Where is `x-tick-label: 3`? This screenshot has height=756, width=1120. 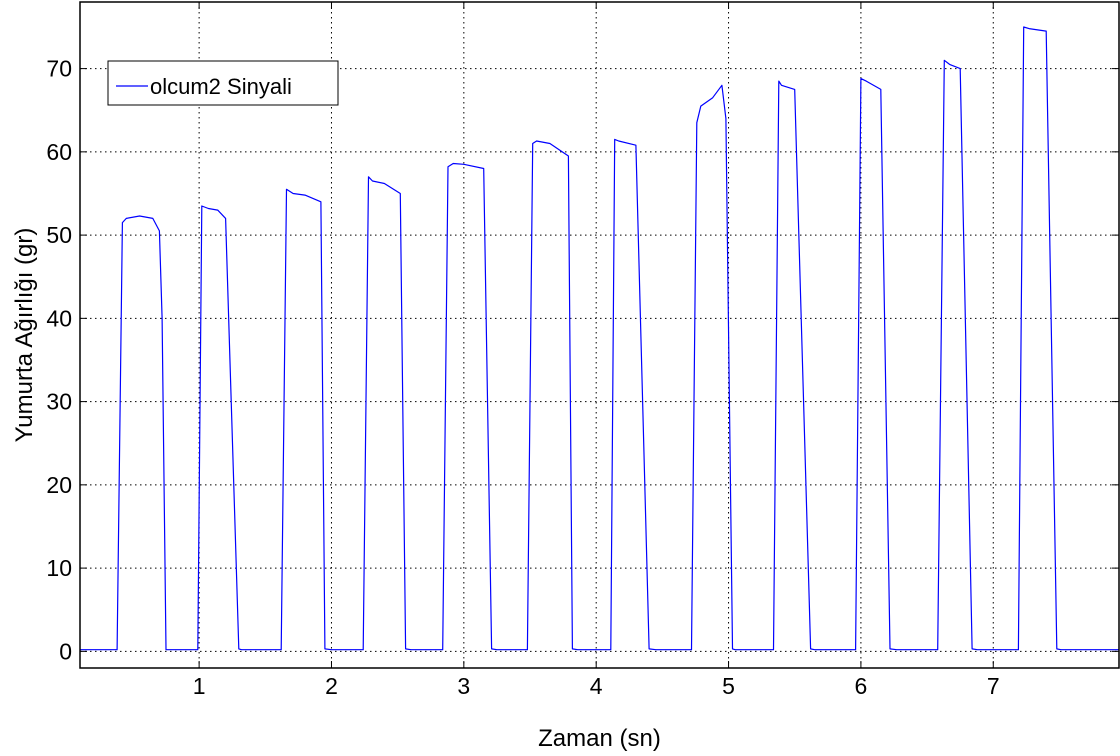
x-tick-label: 3 is located at coordinates (463, 686).